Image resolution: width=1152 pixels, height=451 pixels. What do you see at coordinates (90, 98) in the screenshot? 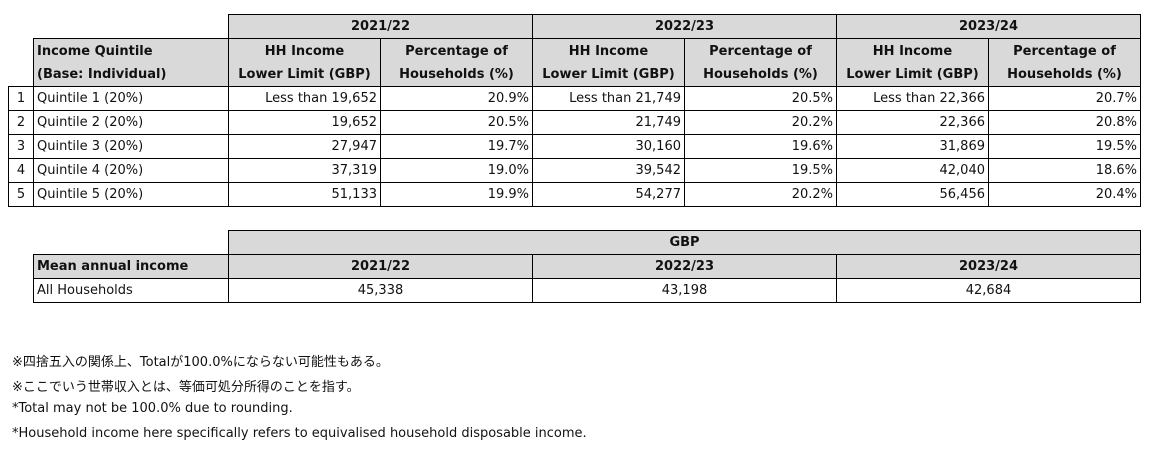
I see `row-label-text: Quintile 1 (20%)` at bounding box center [90, 98].